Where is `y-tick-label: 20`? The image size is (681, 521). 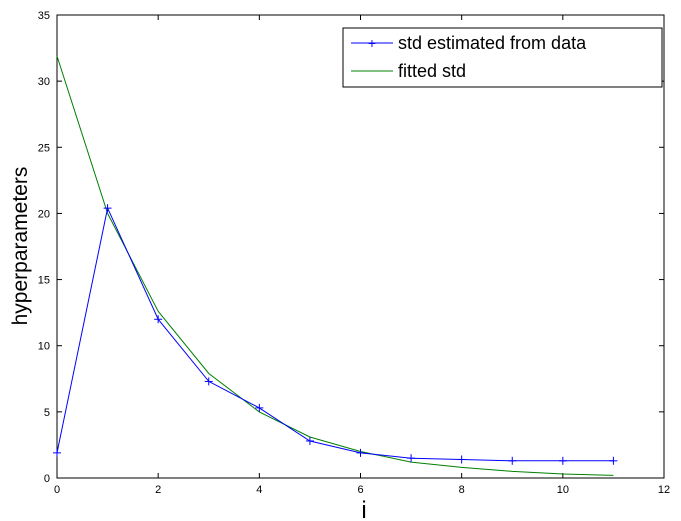 y-tick-label: 20 is located at coordinates (44, 214).